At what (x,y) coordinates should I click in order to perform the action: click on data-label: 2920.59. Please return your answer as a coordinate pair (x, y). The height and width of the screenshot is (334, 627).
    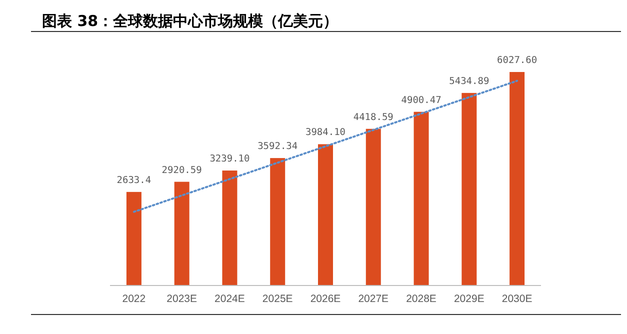
    Looking at the image, I should click on (182, 170).